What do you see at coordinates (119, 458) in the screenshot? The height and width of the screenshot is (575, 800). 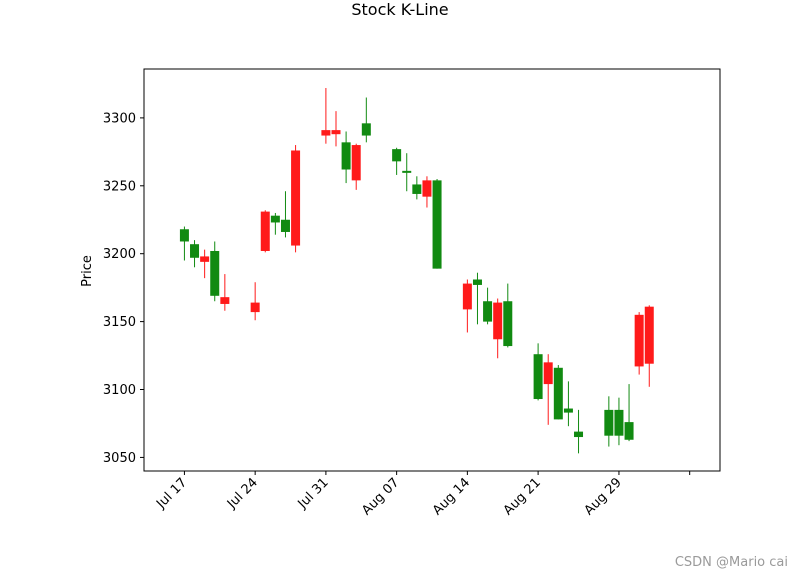 I see `y-tick-label: 3050` at bounding box center [119, 458].